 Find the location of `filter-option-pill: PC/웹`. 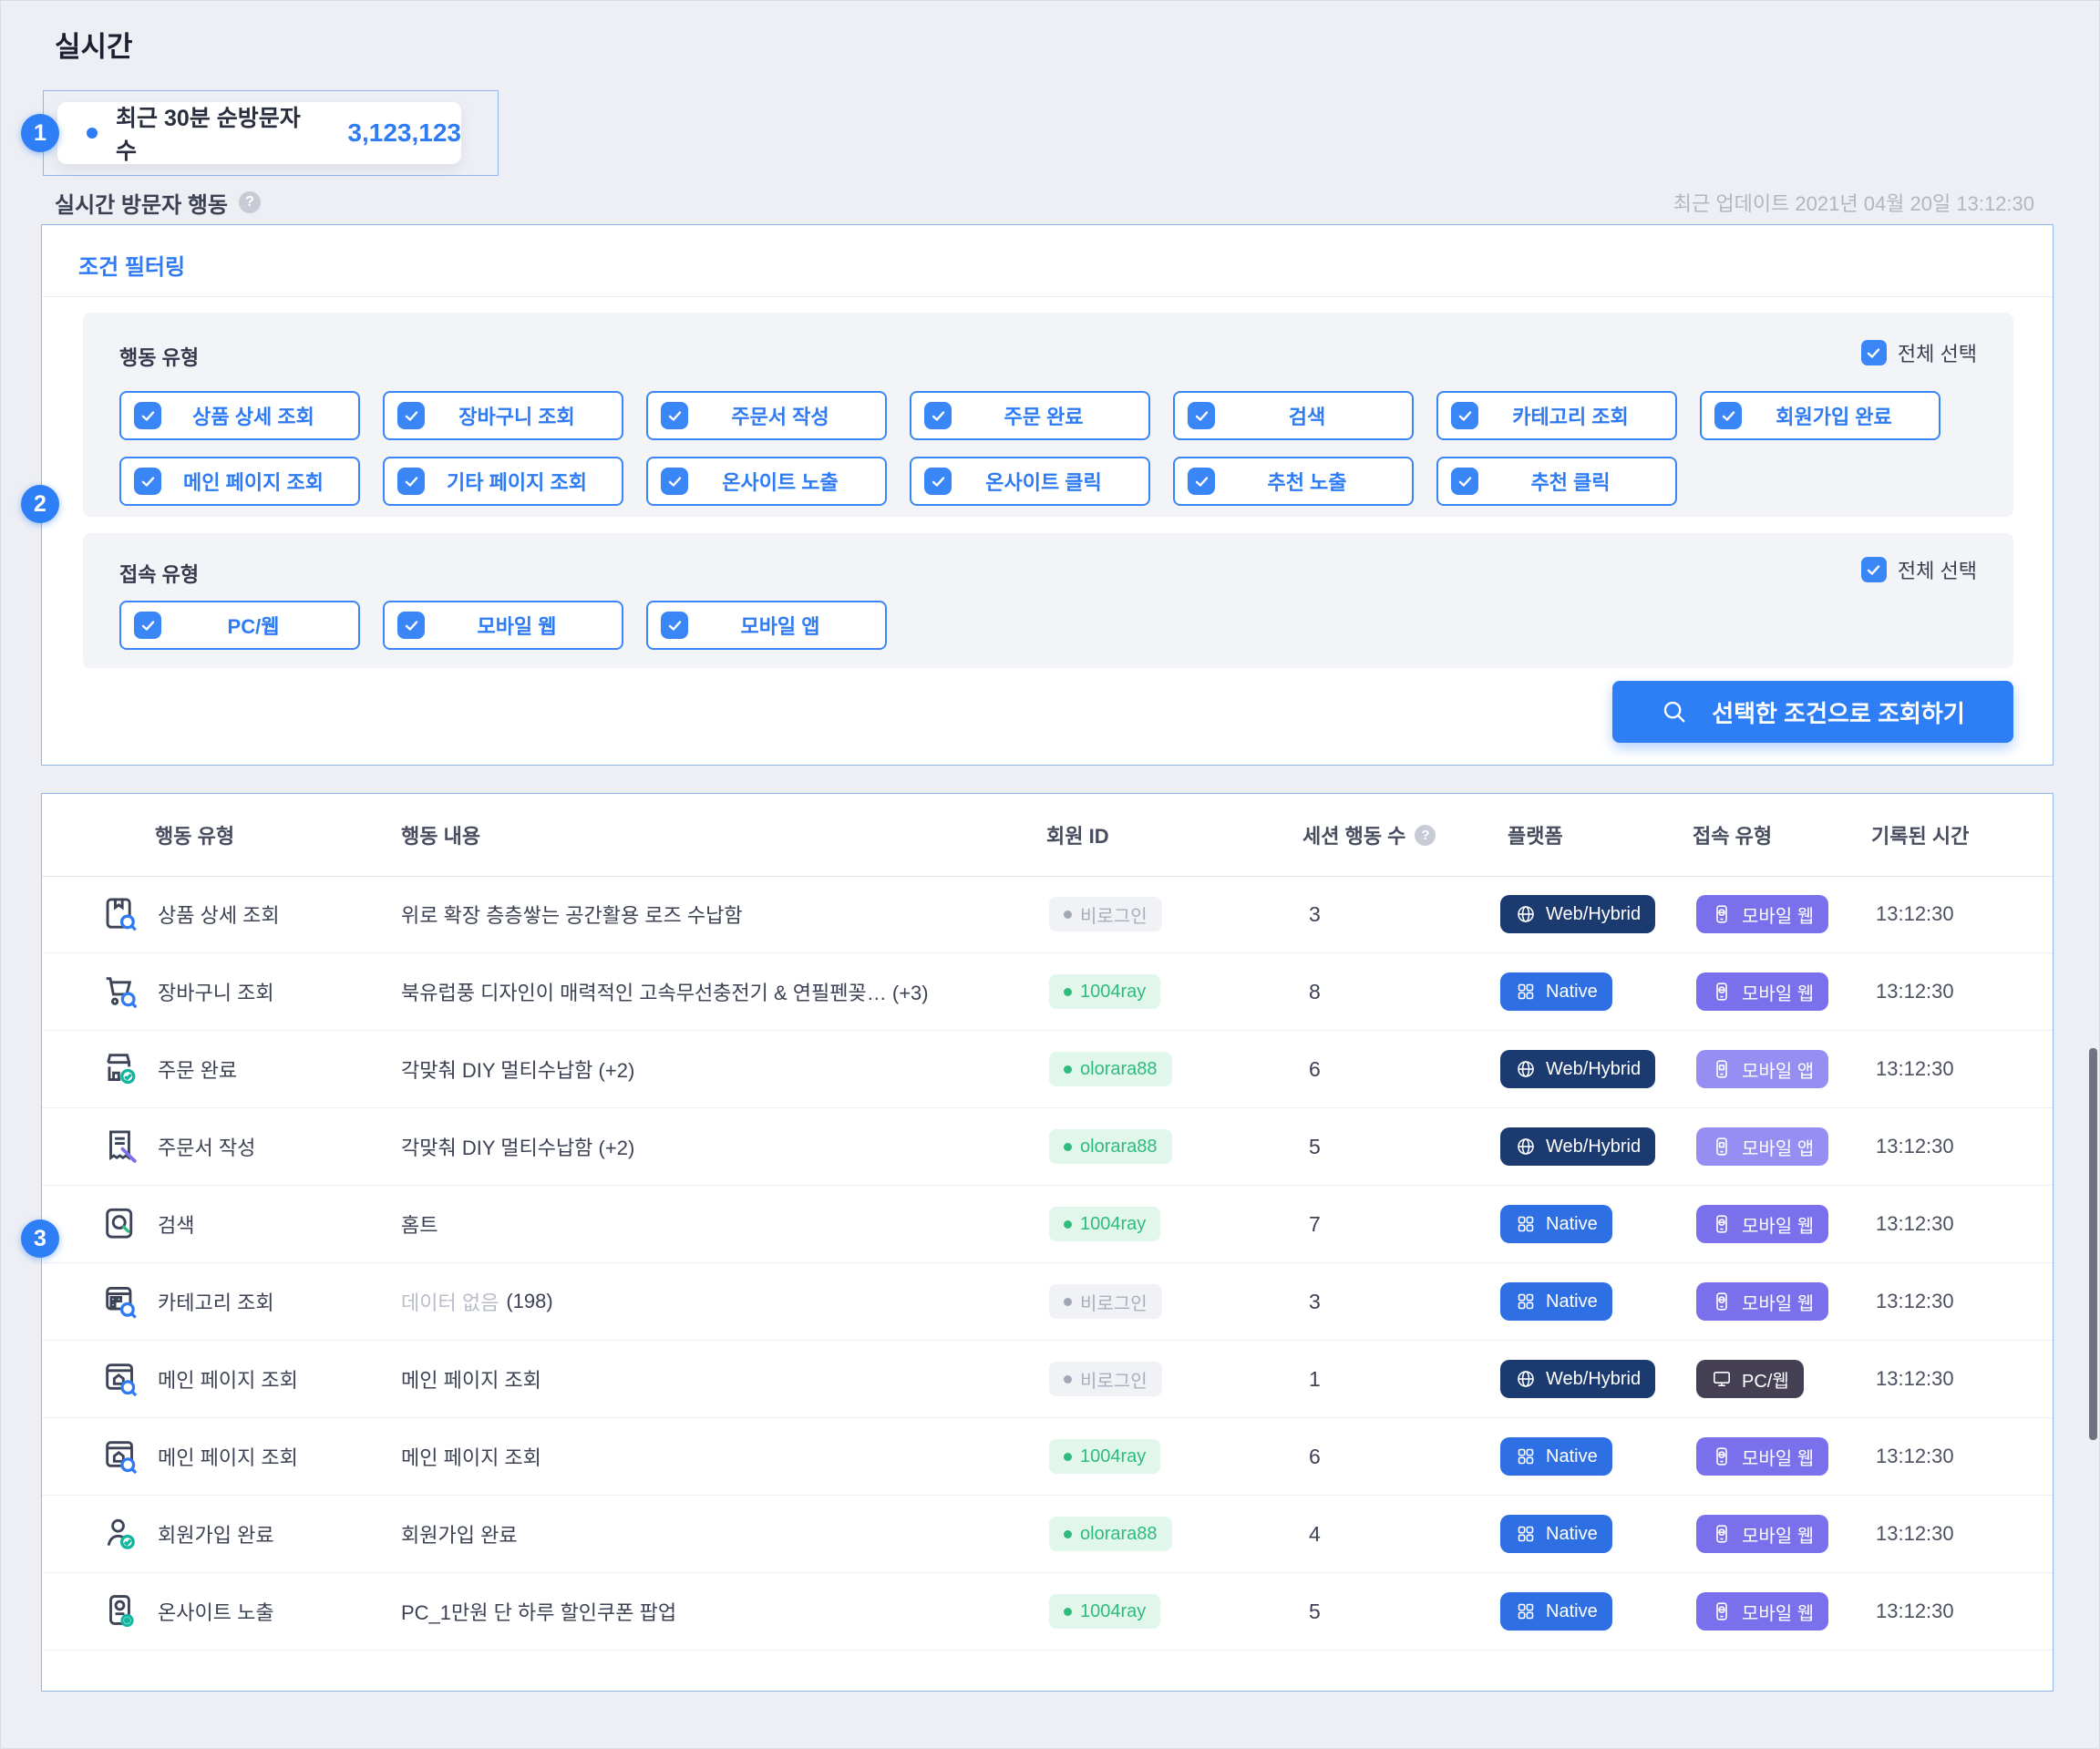

filter-option-pill: PC/웹 is located at coordinates (240, 625).